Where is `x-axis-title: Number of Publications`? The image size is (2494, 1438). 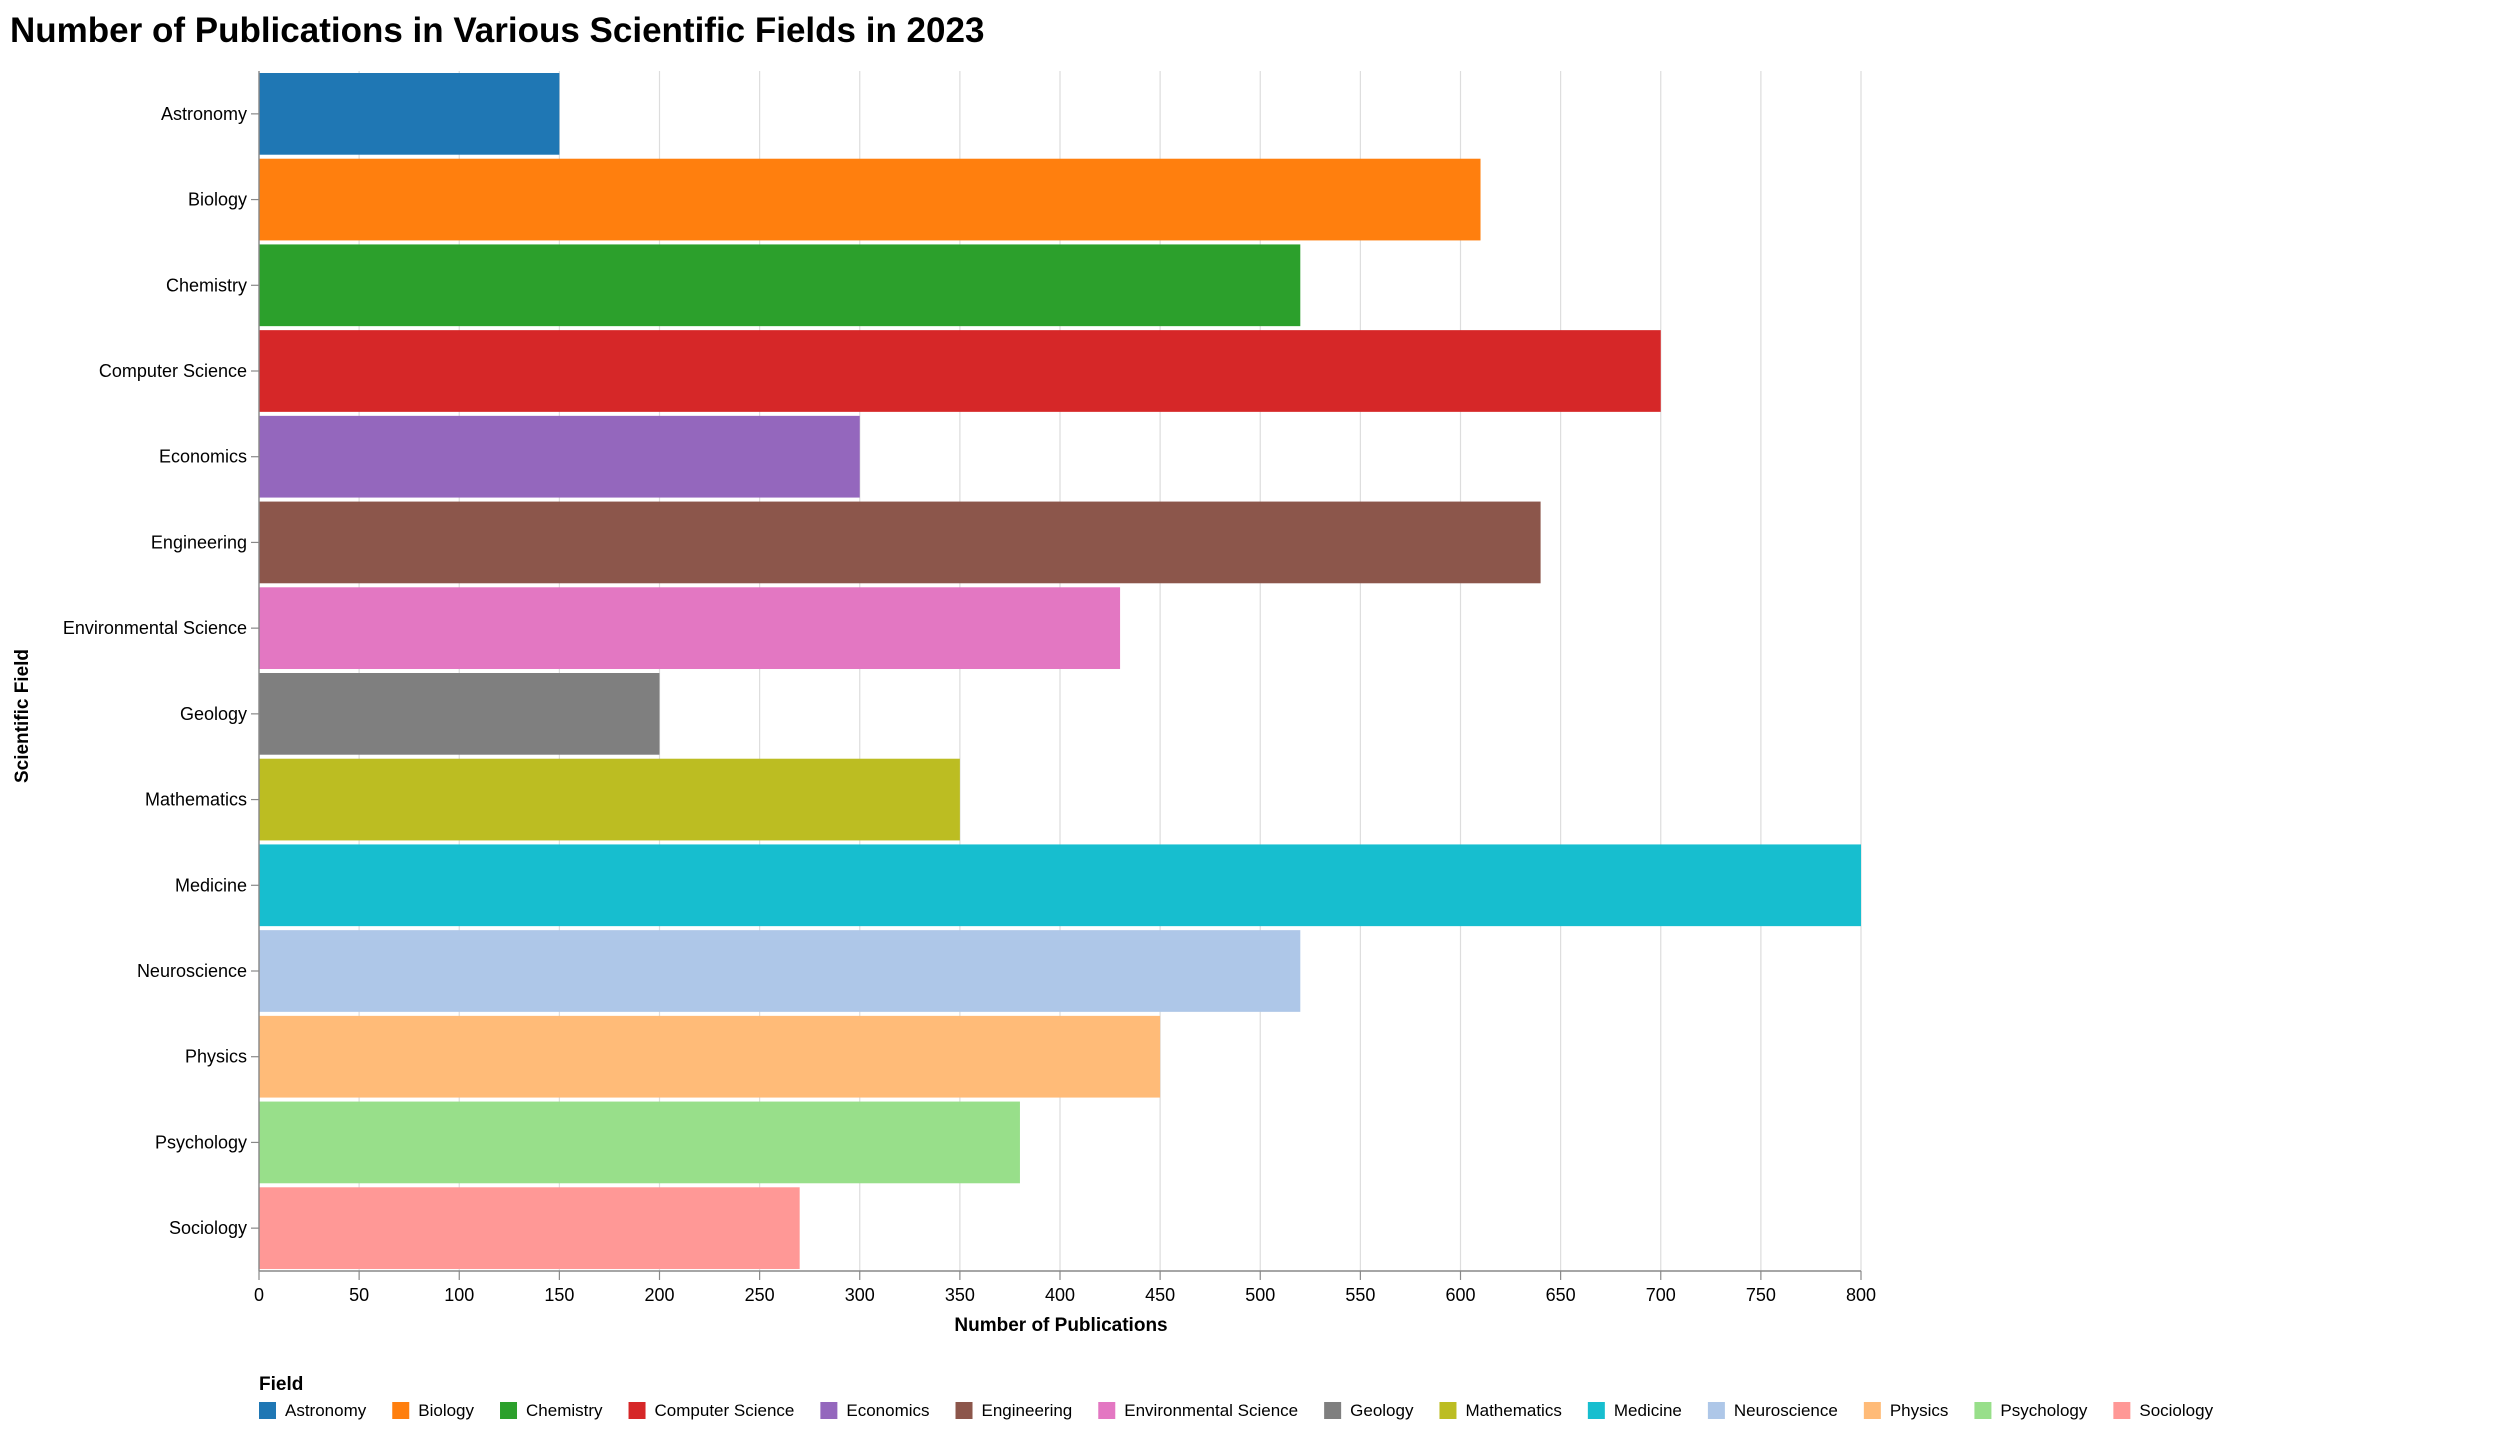
x-axis-title: Number of Publications is located at coordinates (1060, 1325).